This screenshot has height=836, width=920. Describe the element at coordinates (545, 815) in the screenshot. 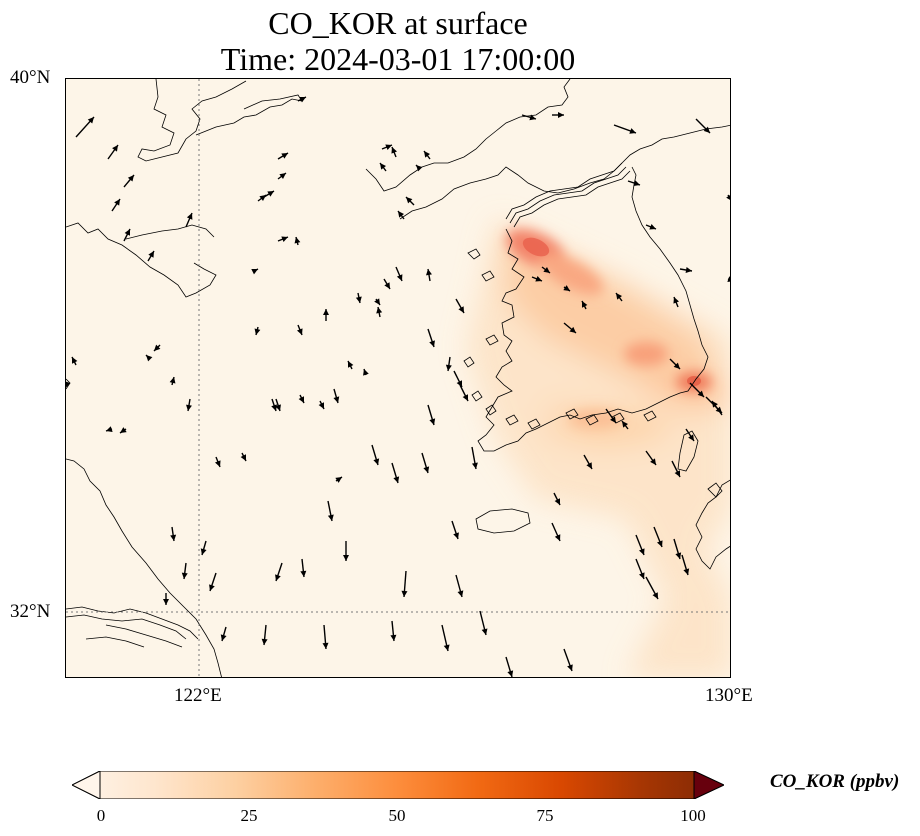

I see `colorbar-tick: 75` at that location.